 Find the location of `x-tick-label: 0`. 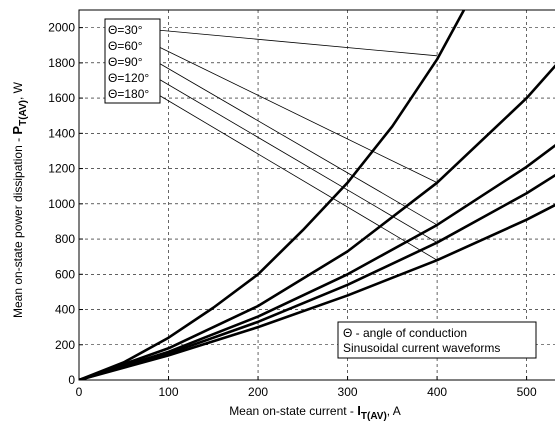

x-tick-label: 0 is located at coordinates (79, 392).